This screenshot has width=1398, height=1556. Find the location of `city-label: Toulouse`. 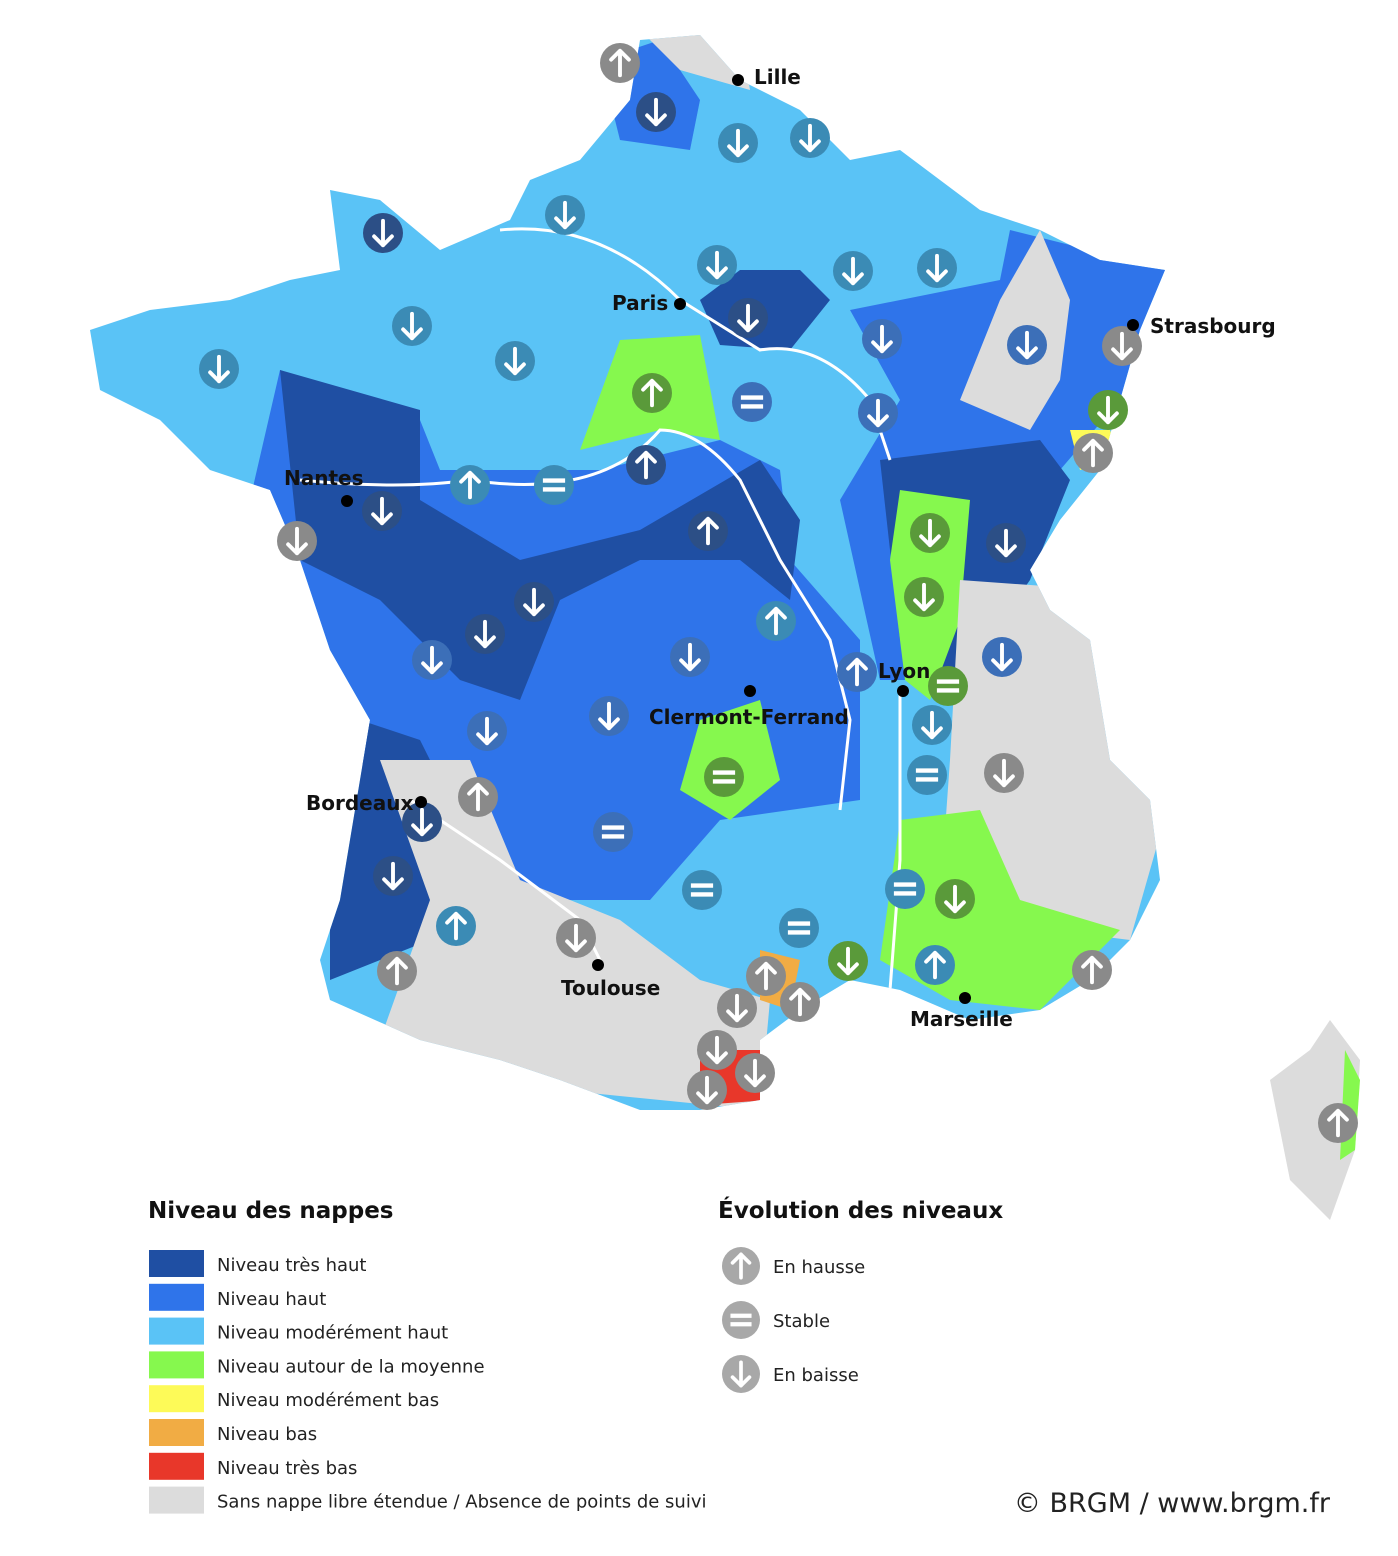

city-label: Toulouse is located at coordinates (610, 988).